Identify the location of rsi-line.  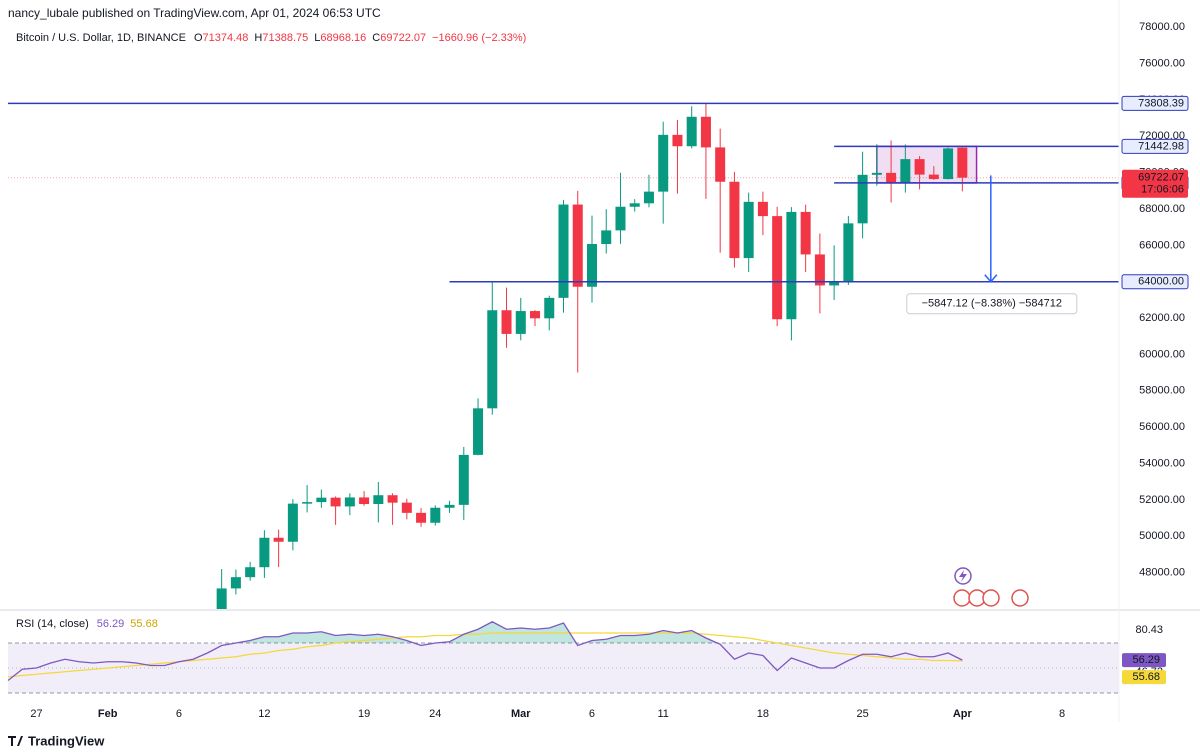
(485, 655).